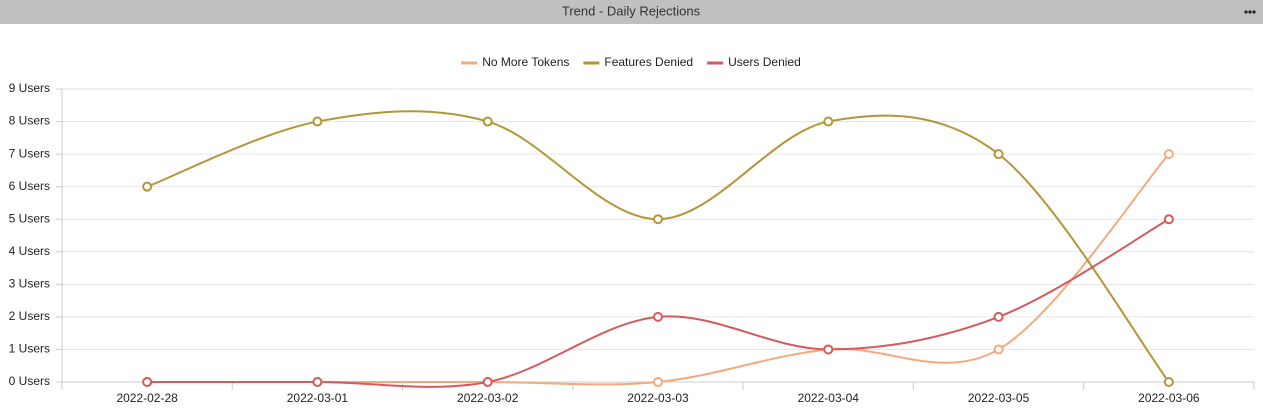 The image size is (1263, 414). I want to click on x-tick-label: 2022-03-03, so click(658, 398).